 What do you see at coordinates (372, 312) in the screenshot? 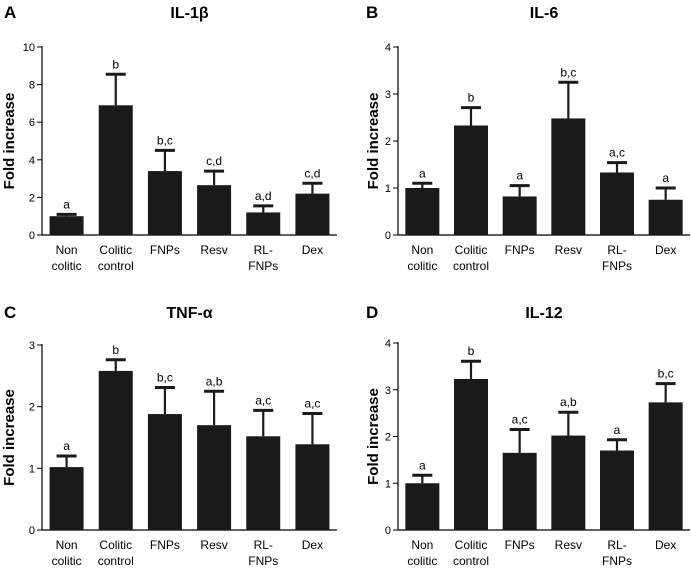
I see `panel-letter: D` at bounding box center [372, 312].